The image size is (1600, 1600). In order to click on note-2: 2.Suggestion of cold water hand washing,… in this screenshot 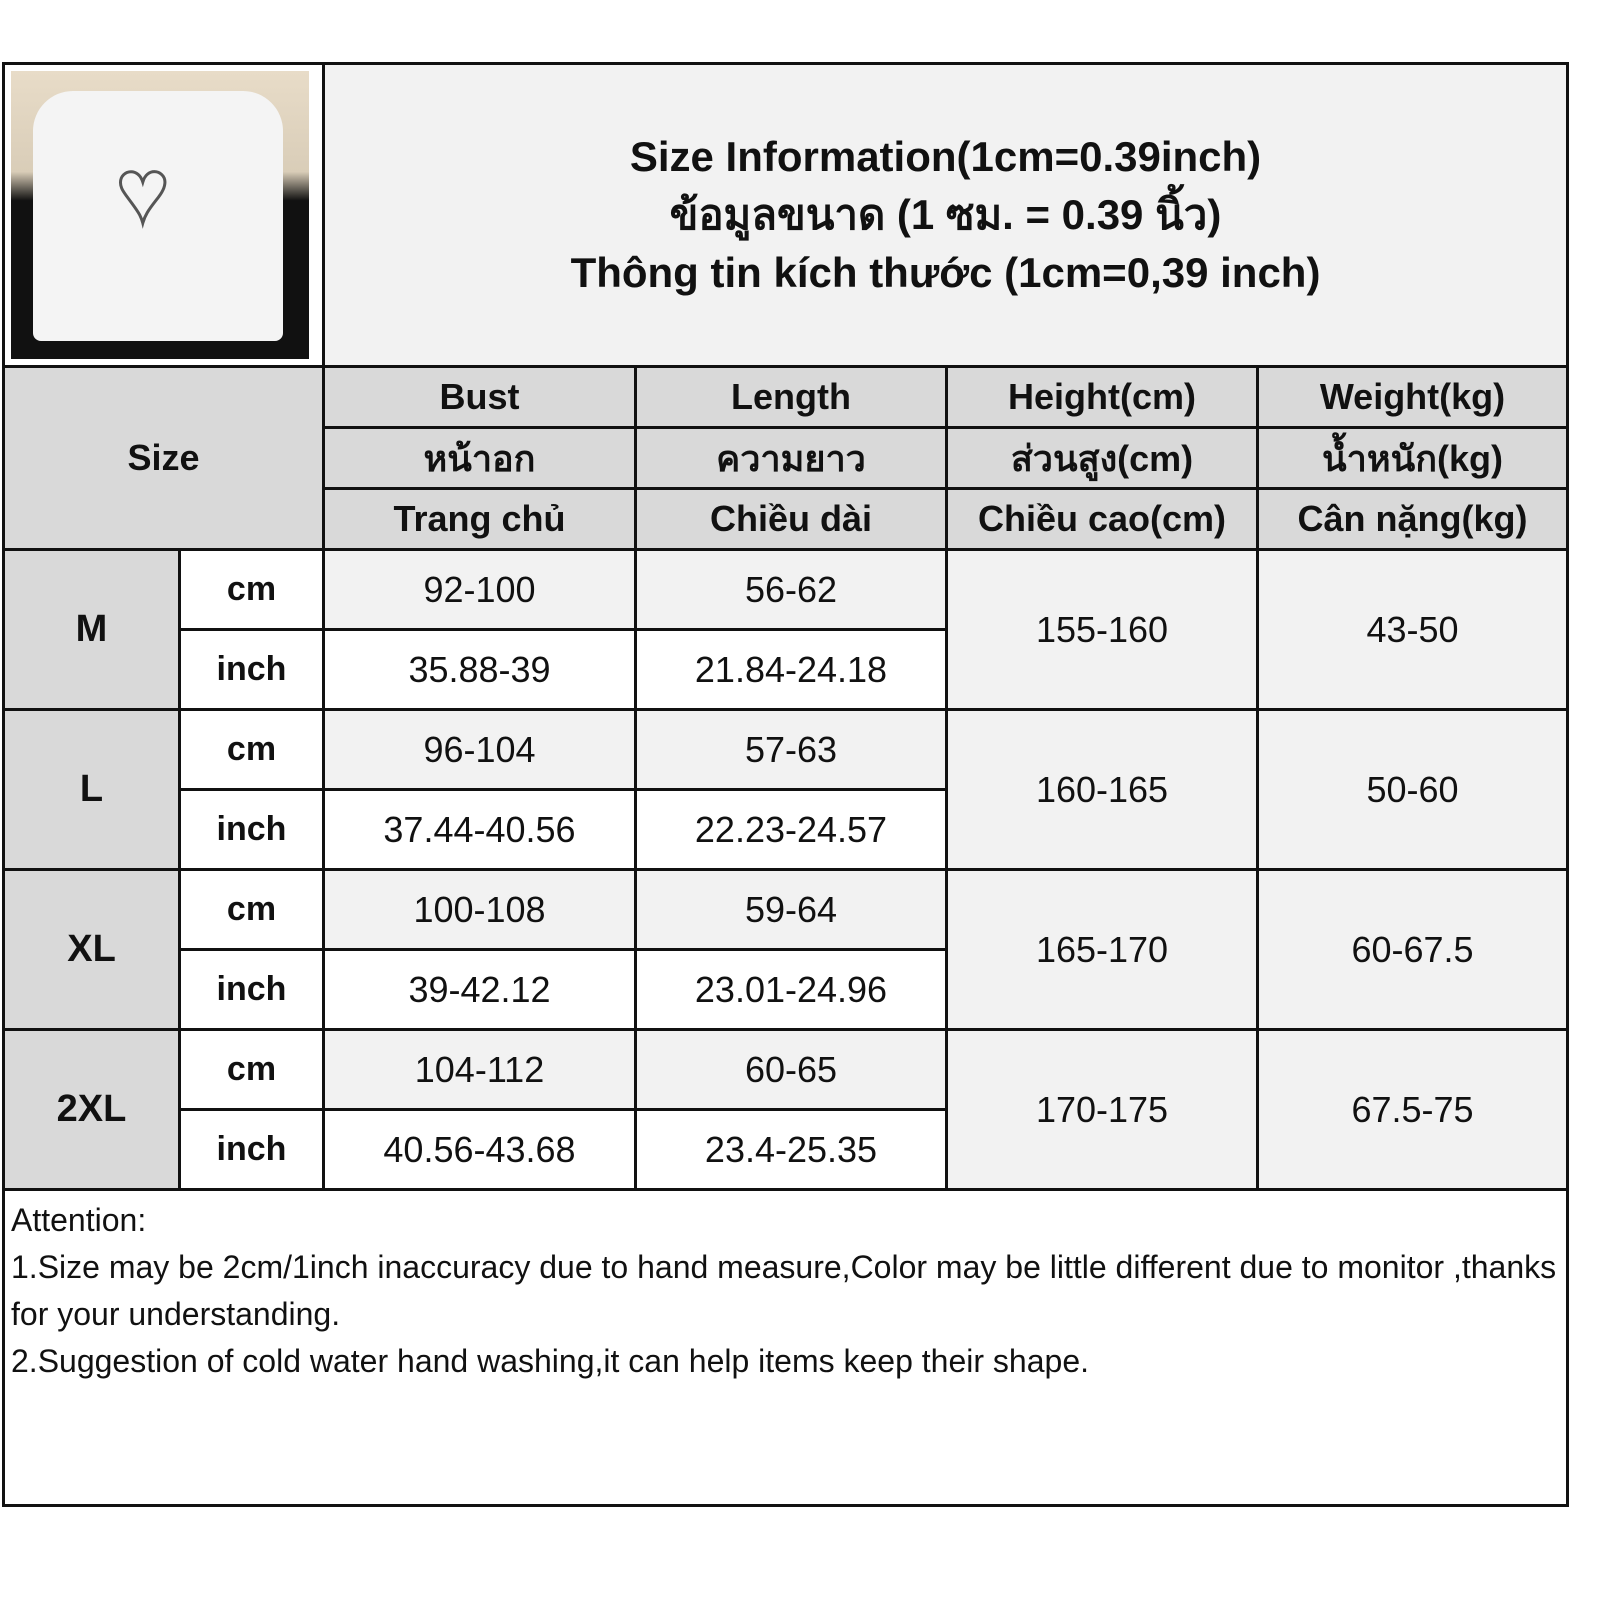, I will do `click(550, 1361)`.